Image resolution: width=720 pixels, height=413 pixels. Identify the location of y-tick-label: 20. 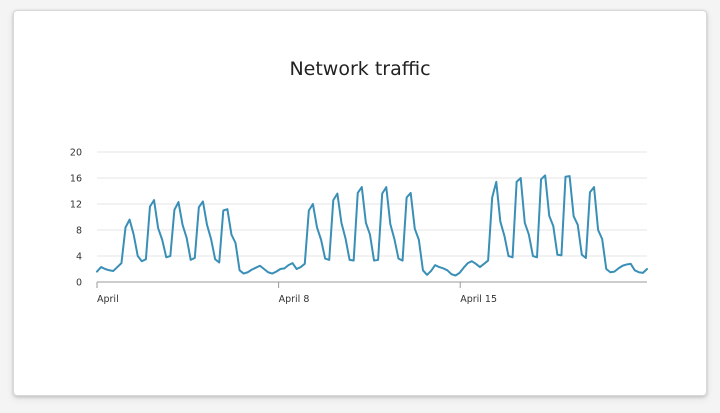
(76, 153).